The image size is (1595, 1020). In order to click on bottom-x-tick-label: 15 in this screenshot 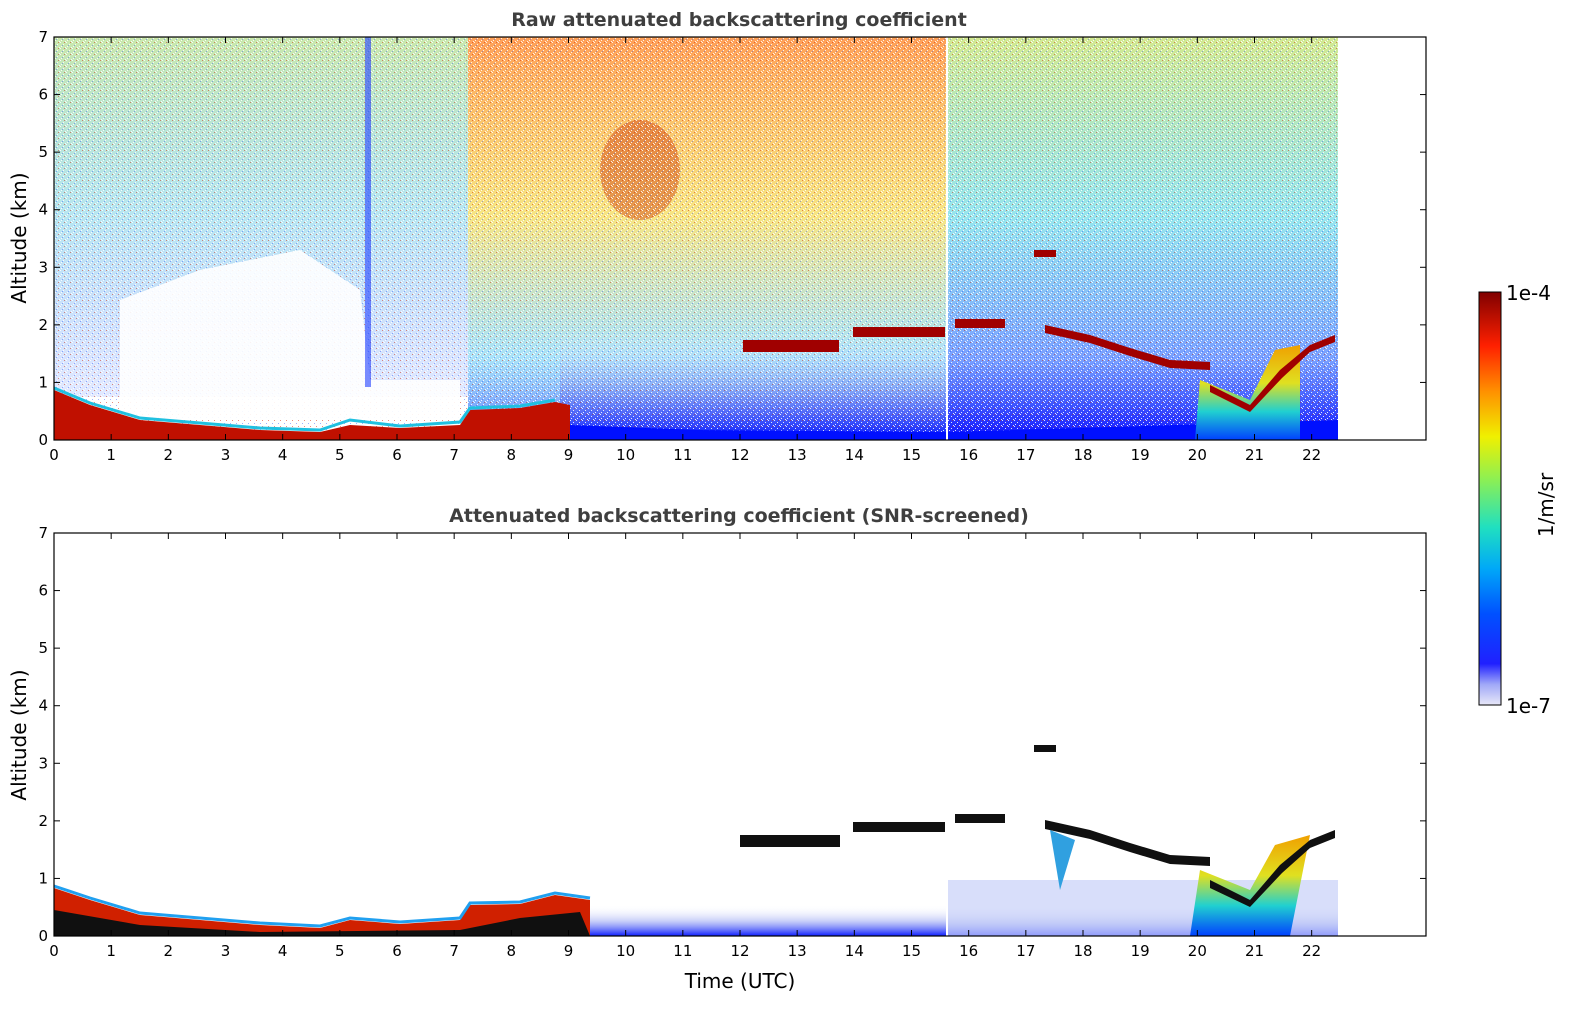, I will do `click(911, 951)`.